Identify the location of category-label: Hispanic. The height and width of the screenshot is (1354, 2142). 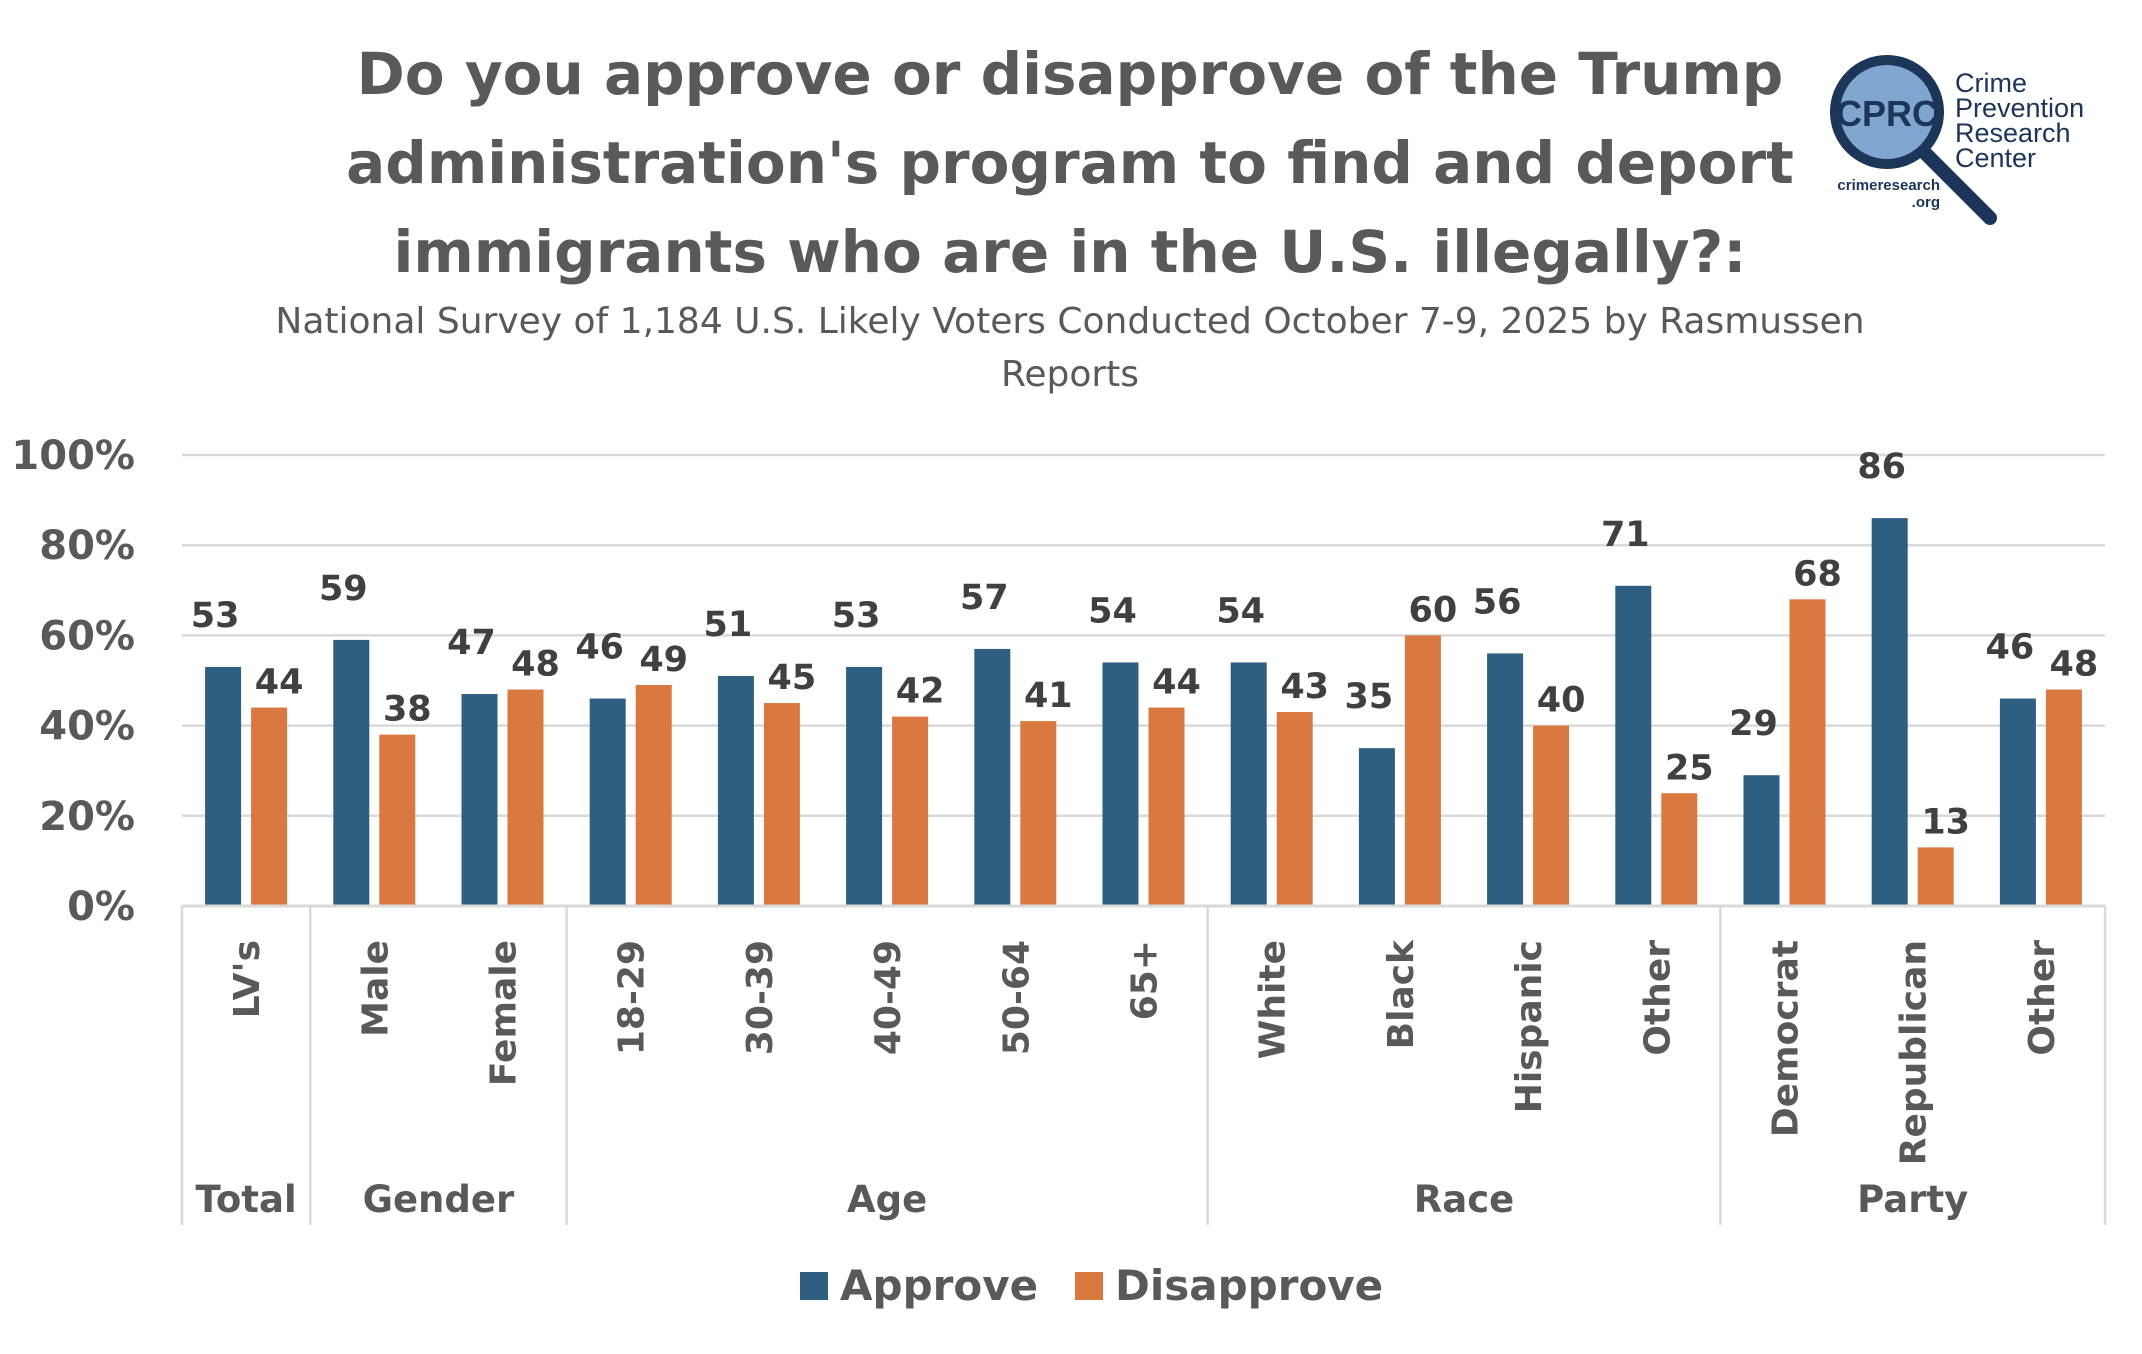
(1529, 1026).